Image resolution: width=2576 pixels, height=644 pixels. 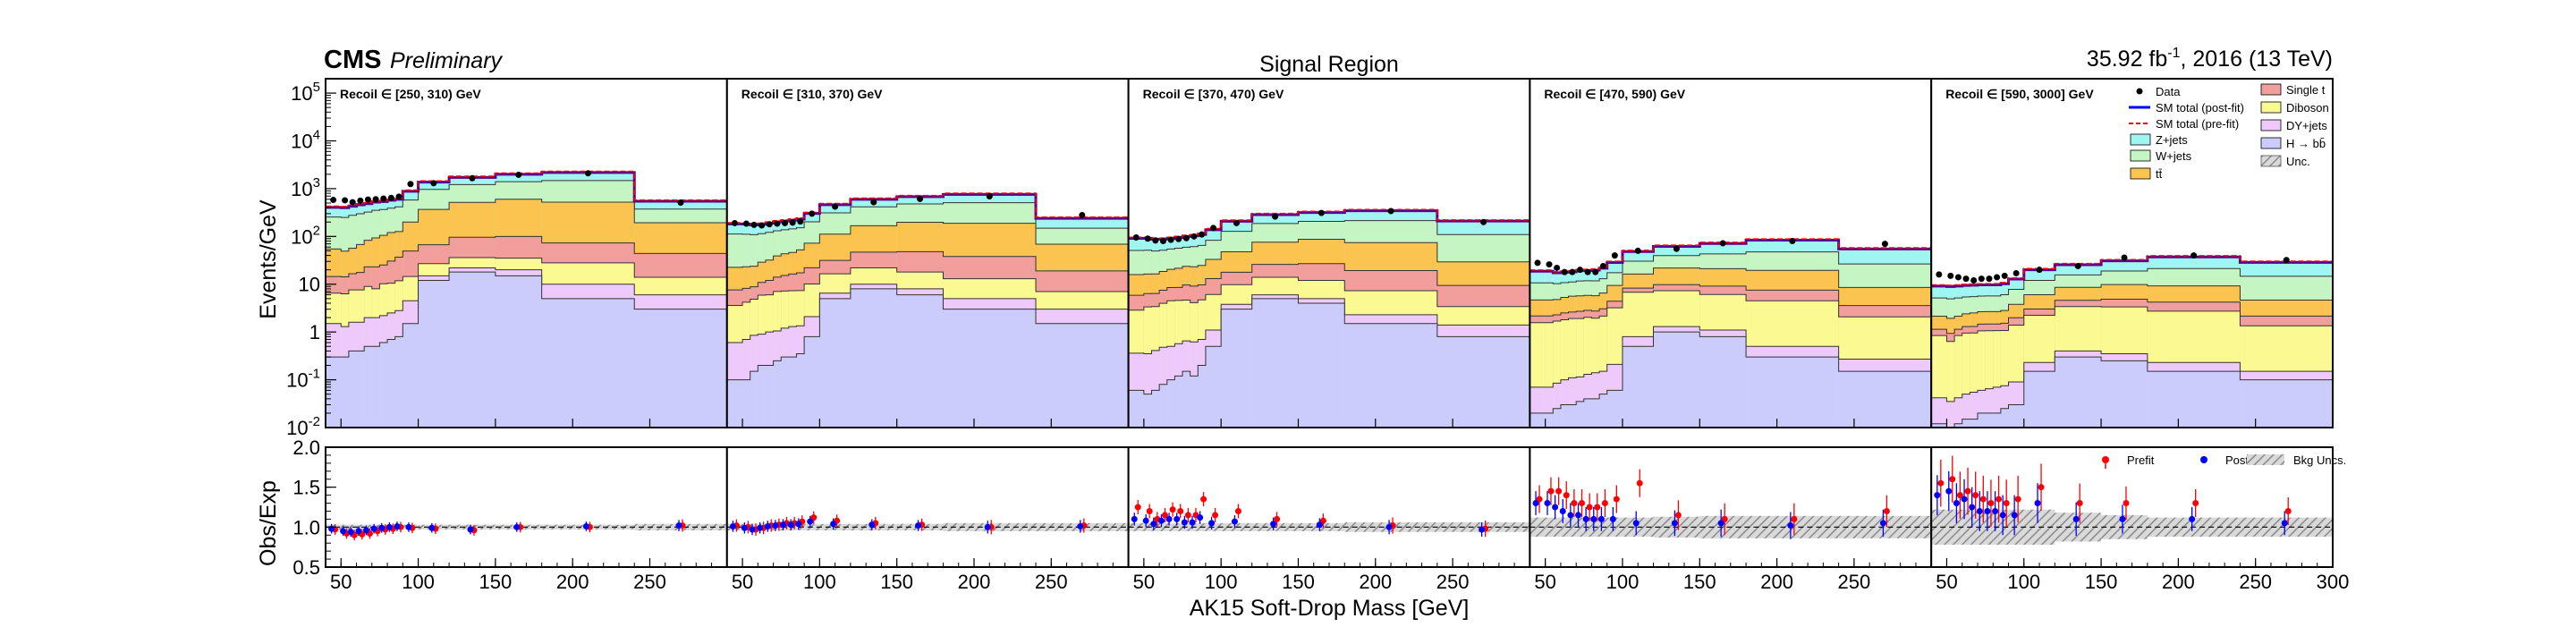 What do you see at coordinates (305, 92) in the screenshot?
I see `y-tick-label-top: 105` at bounding box center [305, 92].